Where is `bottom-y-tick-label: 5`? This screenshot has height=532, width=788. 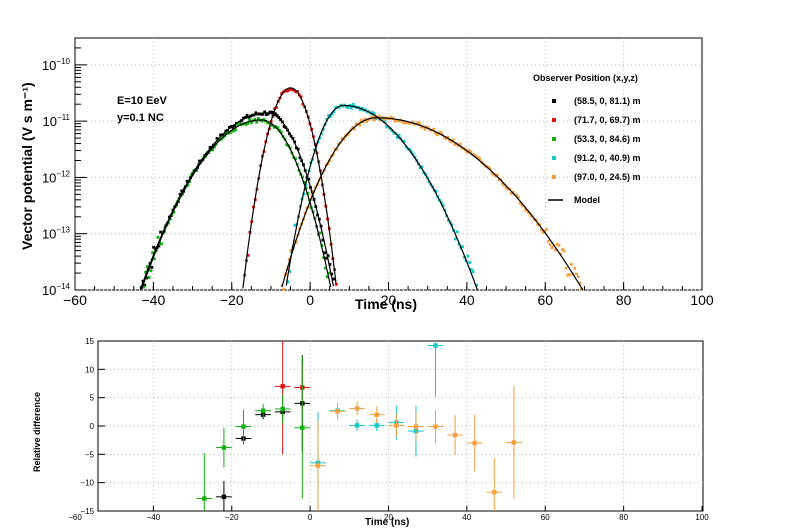 bottom-y-tick-label: 5 is located at coordinates (92, 398).